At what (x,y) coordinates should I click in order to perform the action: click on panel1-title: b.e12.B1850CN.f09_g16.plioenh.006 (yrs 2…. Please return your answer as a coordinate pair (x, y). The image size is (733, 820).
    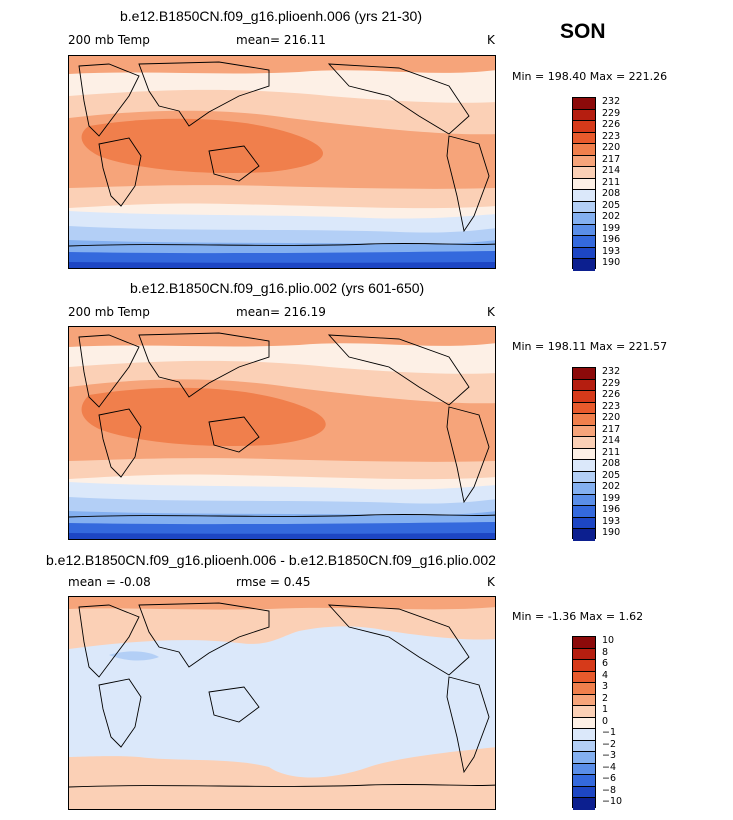
    Looking at the image, I should click on (271, 16).